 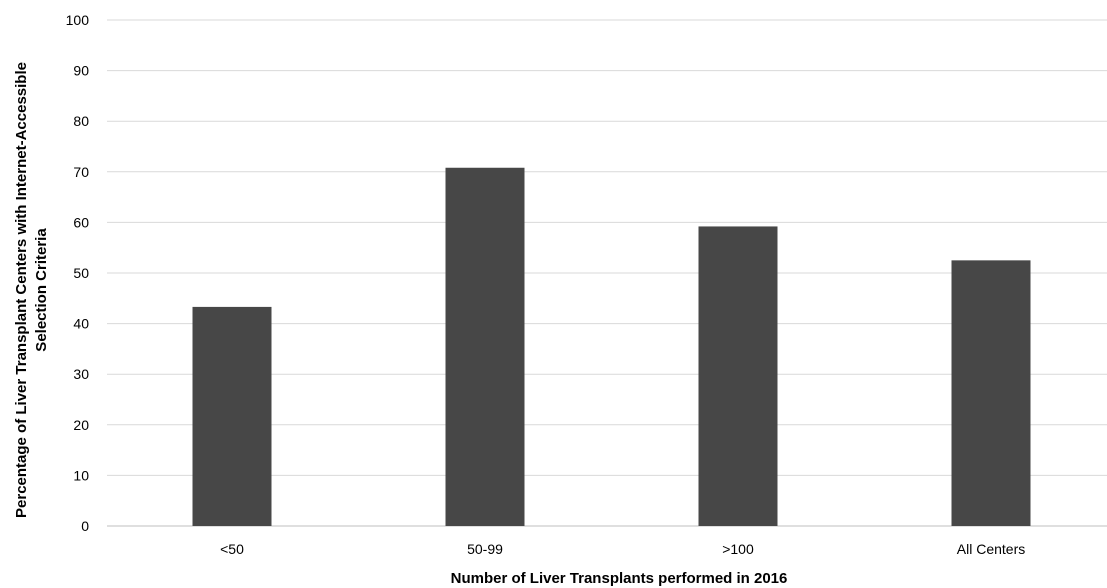 I want to click on y-tick-label: 80, so click(x=81, y=121).